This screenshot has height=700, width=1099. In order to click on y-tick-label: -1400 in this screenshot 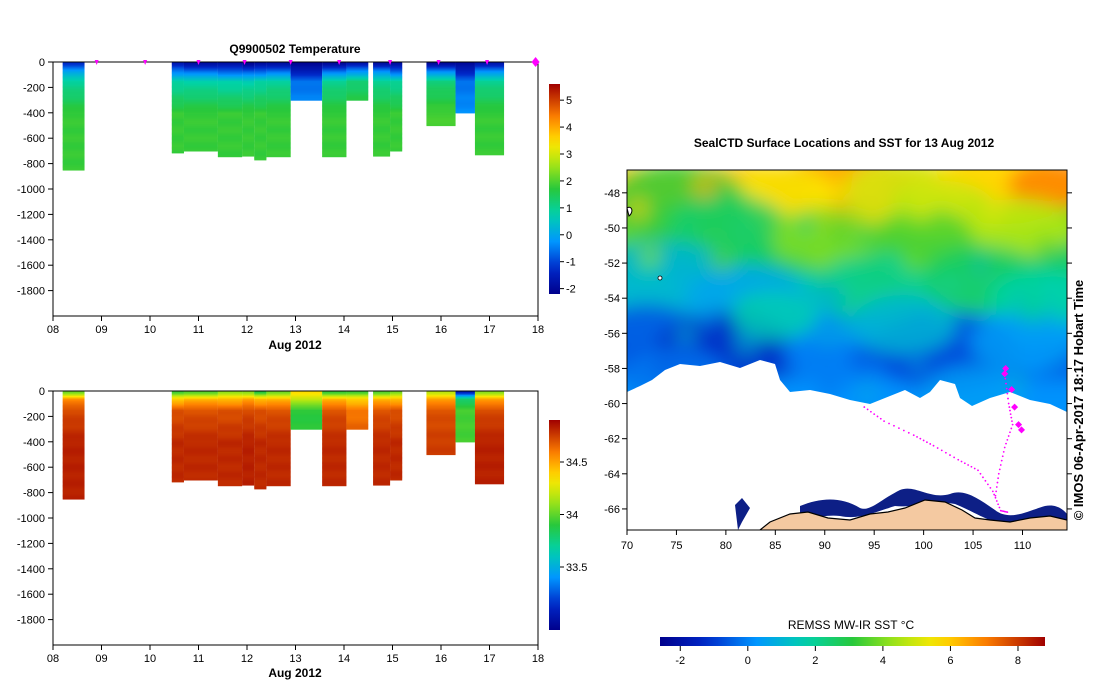, I will do `click(31, 570)`.